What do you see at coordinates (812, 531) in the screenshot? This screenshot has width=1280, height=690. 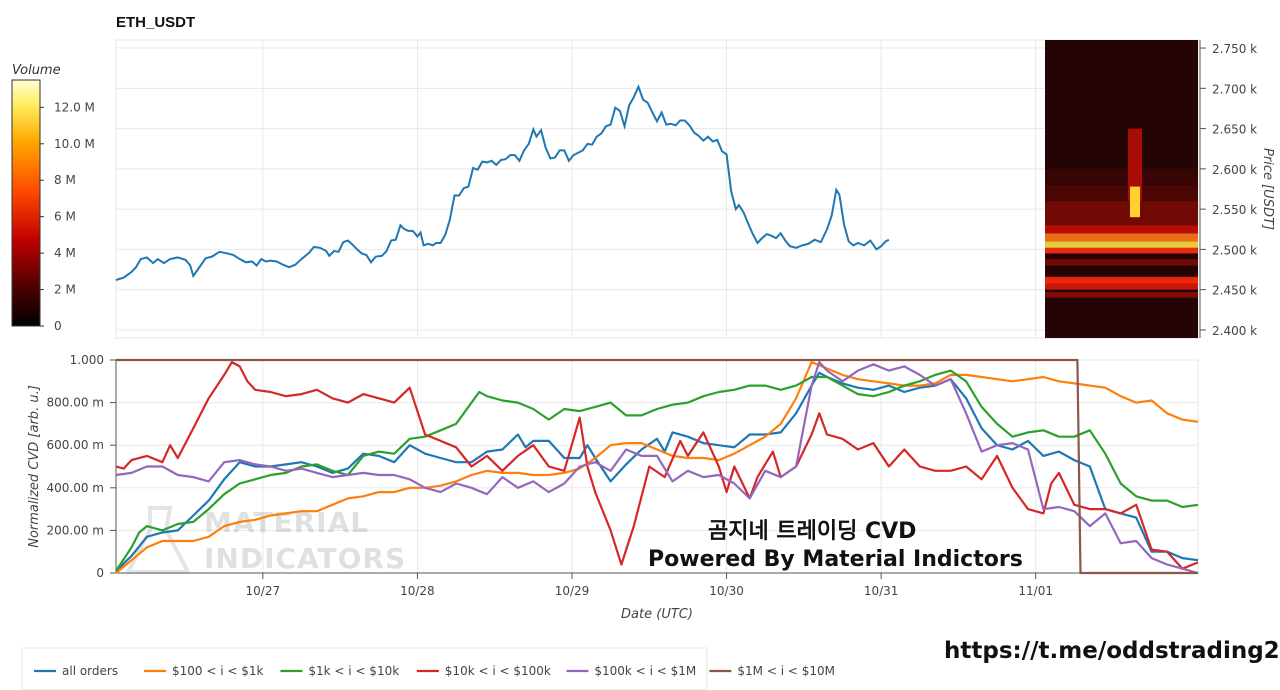 I see `overlay-title: 곰지네 트레이딩 CVD` at bounding box center [812, 531].